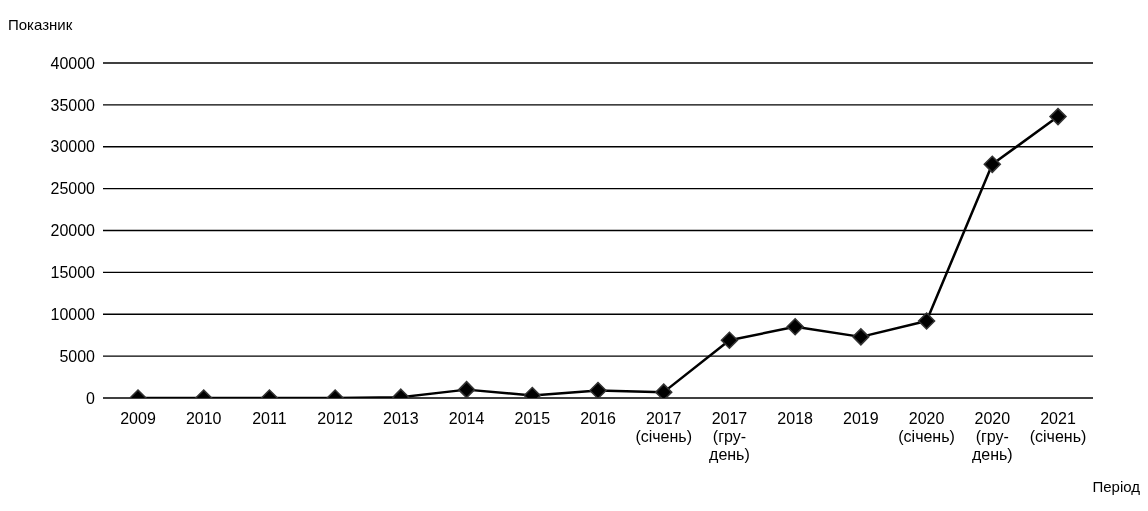 This screenshot has height=511, width=1148. What do you see at coordinates (1116, 486) in the screenshot?
I see `x-axis-title: Період` at bounding box center [1116, 486].